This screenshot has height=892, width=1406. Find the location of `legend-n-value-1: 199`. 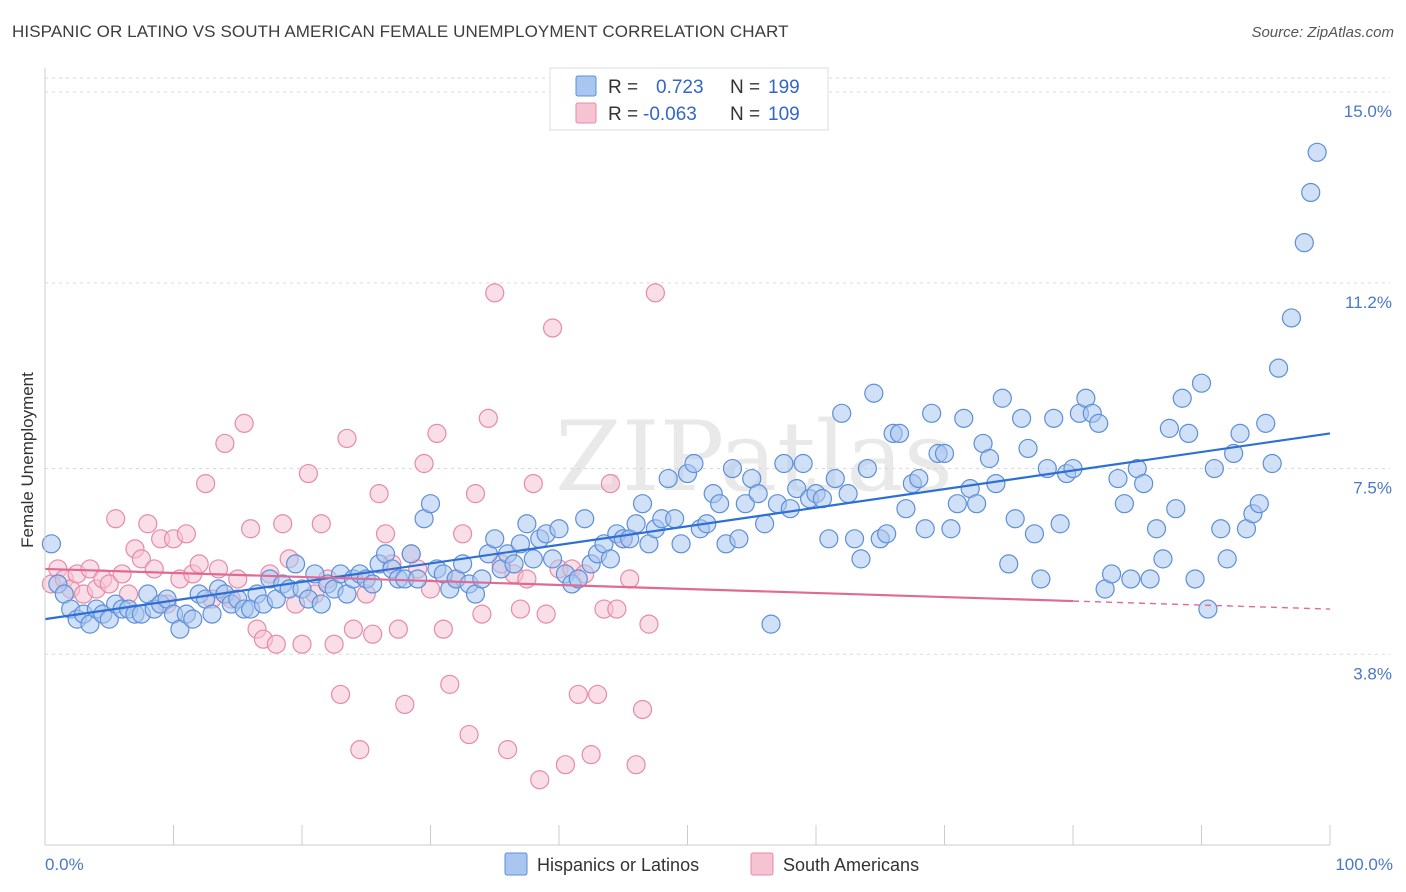

legend-n-value-1: 199 is located at coordinates (784, 87).